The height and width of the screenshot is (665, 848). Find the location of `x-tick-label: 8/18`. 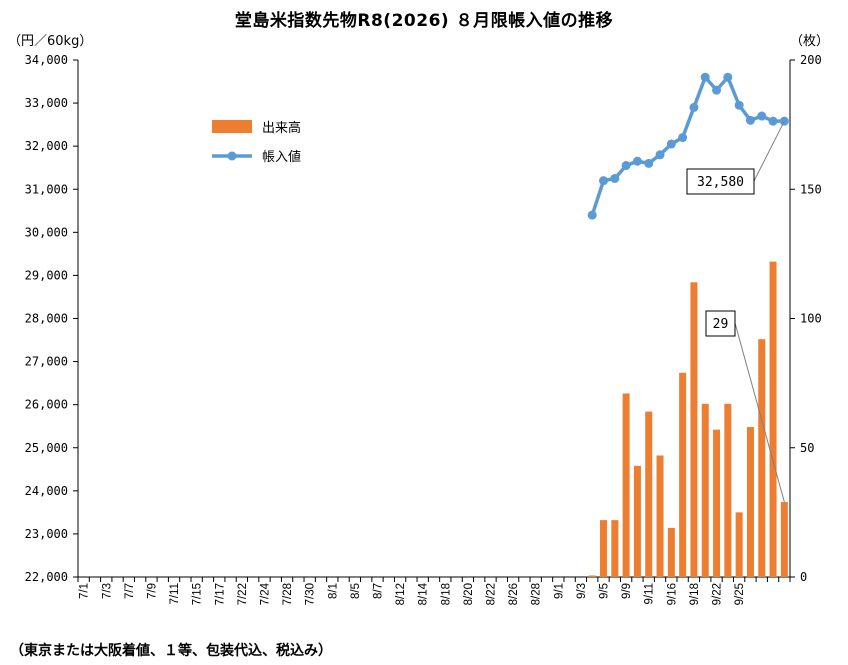

x-tick-label: 8/18 is located at coordinates (446, 594).